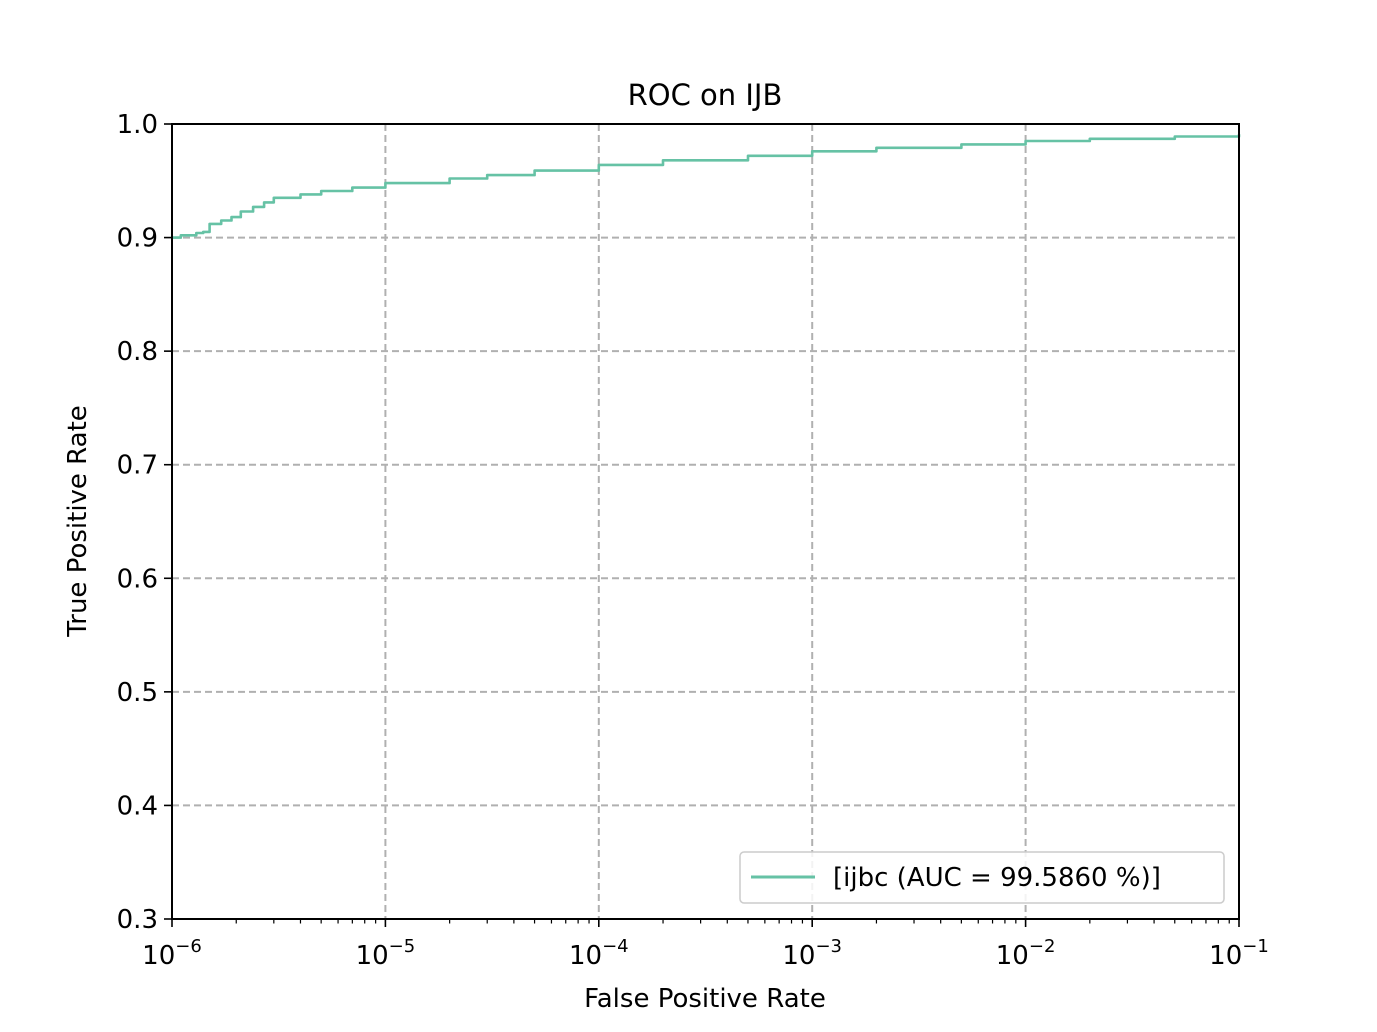 This screenshot has width=1377, height=1032. What do you see at coordinates (1239, 953) in the screenshot?
I see `x-tick-label: 10⁻¹` at bounding box center [1239, 953].